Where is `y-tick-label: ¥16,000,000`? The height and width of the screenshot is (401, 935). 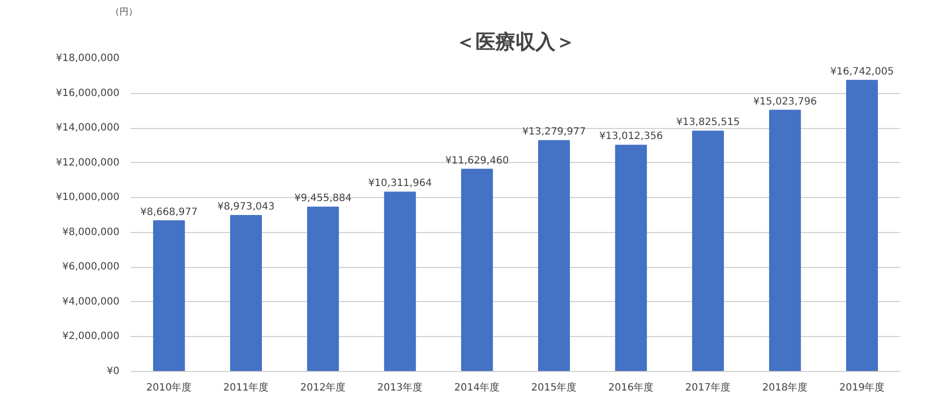
y-tick-label: ¥16,000,000 is located at coordinates (88, 93).